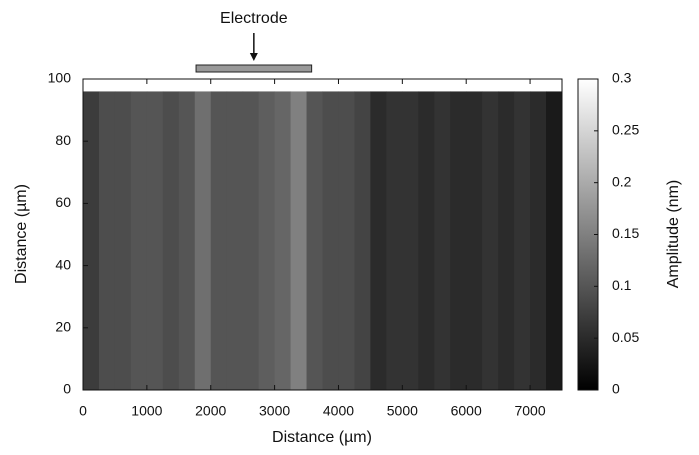 The width and height of the screenshot is (699, 455). What do you see at coordinates (625, 233) in the screenshot?
I see `colorbar-tick-label: 0.15` at bounding box center [625, 233].